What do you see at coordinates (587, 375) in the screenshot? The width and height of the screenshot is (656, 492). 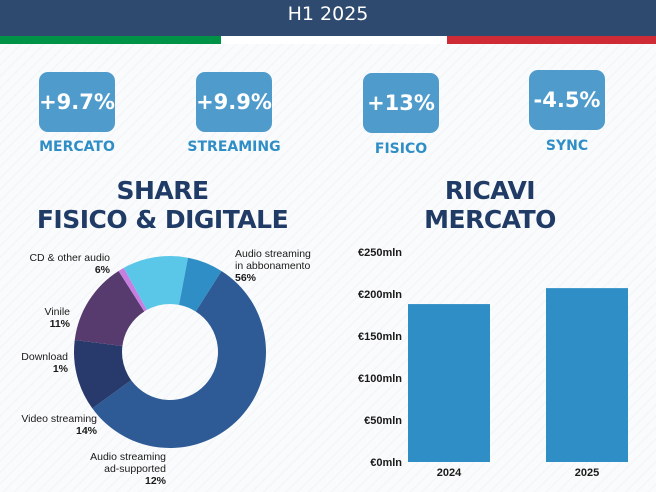 I see `bar-2025` at bounding box center [587, 375].